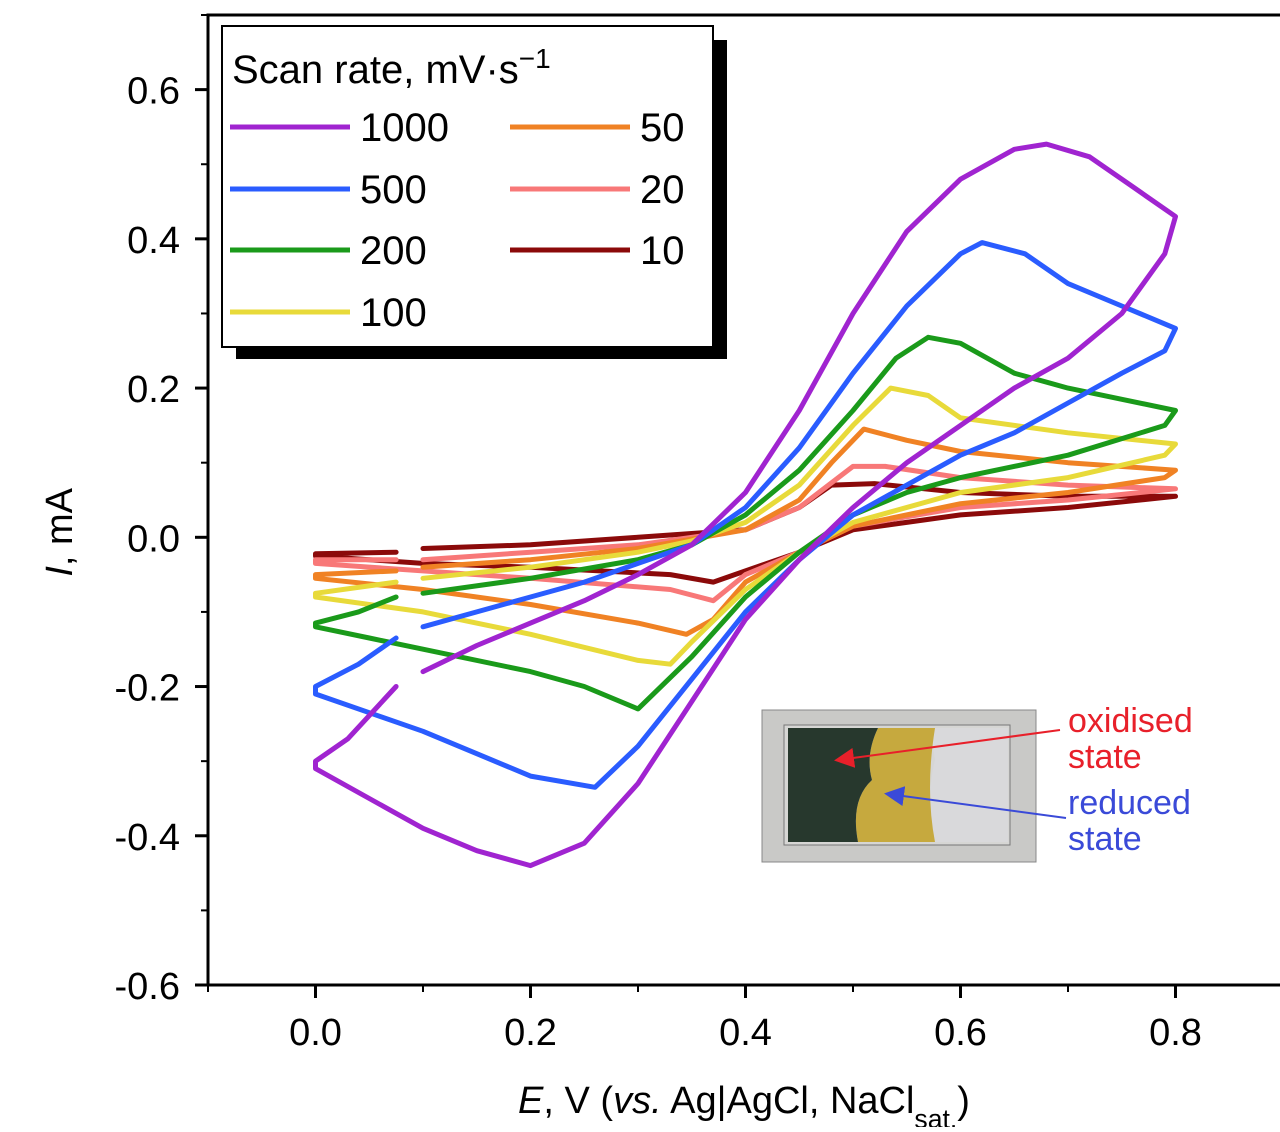  I want to click on annotation: reduced, so click(1129, 803).